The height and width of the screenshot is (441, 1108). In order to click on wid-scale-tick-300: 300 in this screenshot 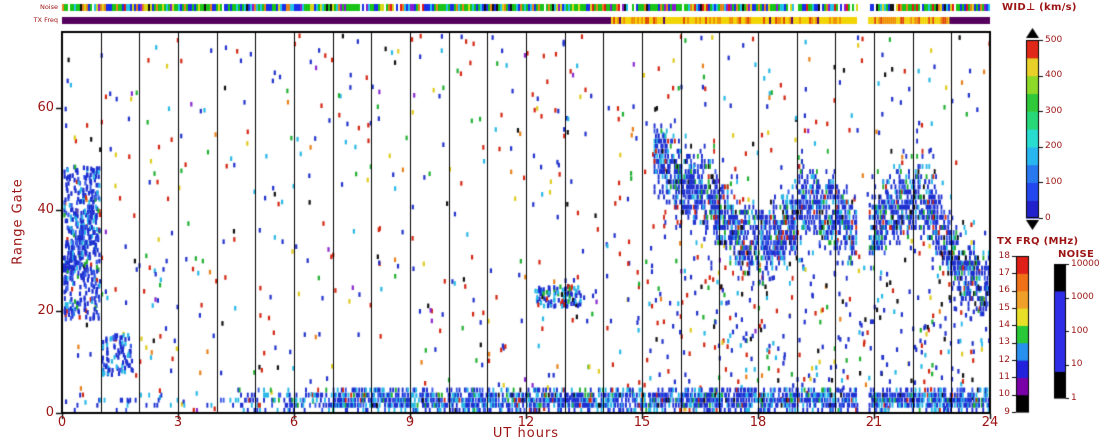, I will do `click(1054, 110)`.